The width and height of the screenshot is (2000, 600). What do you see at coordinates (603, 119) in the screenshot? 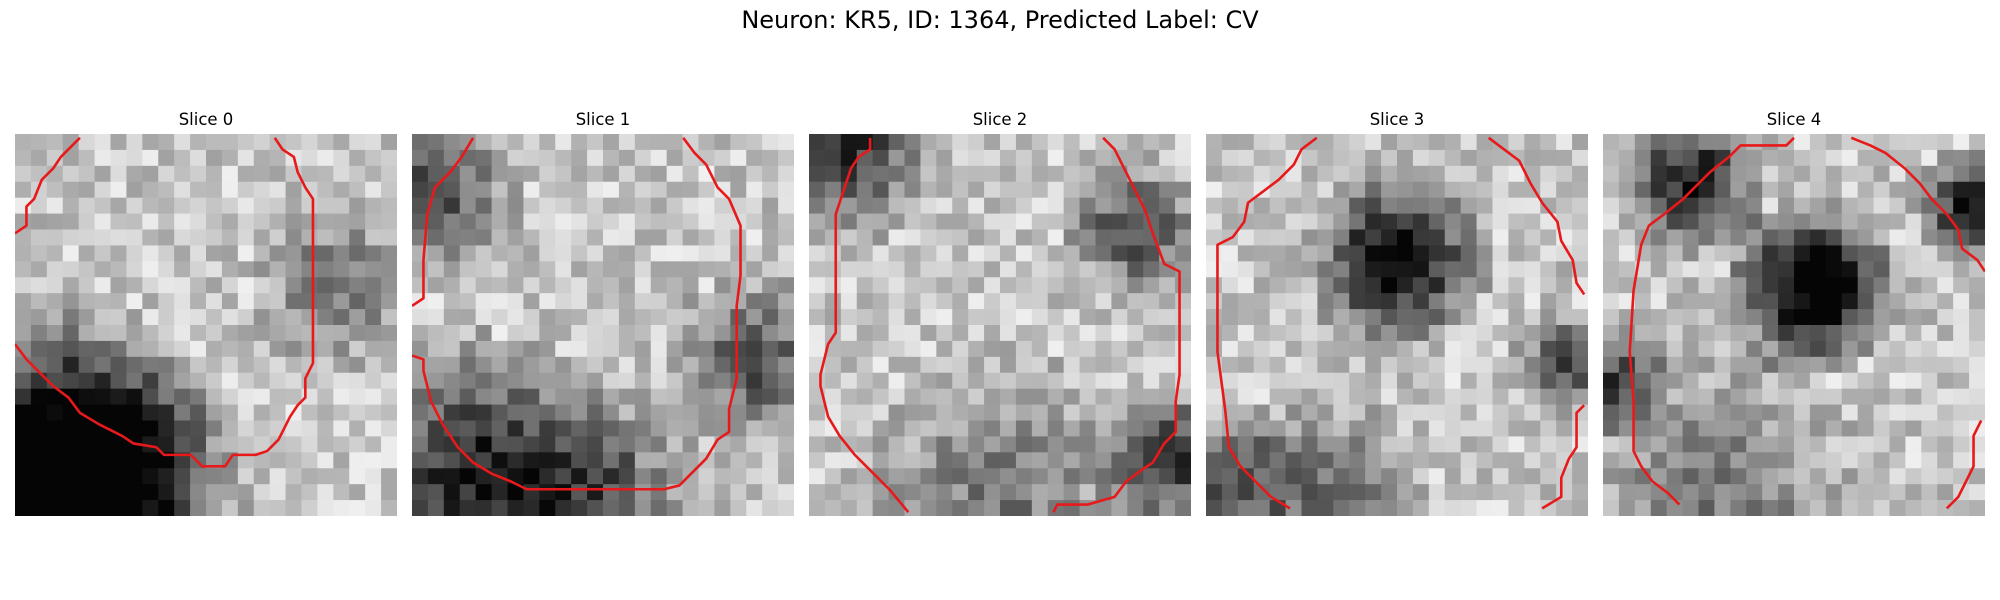
I see `slice-title: Slice 1` at bounding box center [603, 119].